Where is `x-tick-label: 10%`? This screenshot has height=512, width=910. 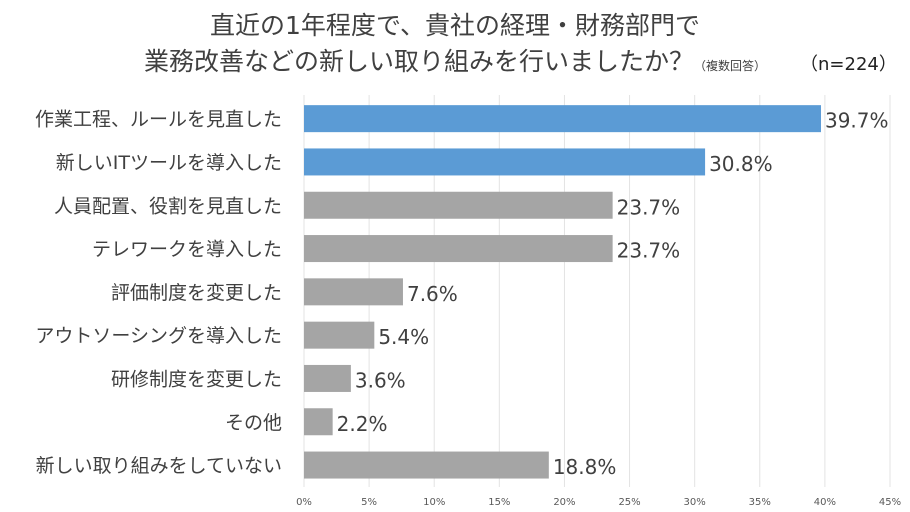
x-tick-label: 10% is located at coordinates (434, 502).